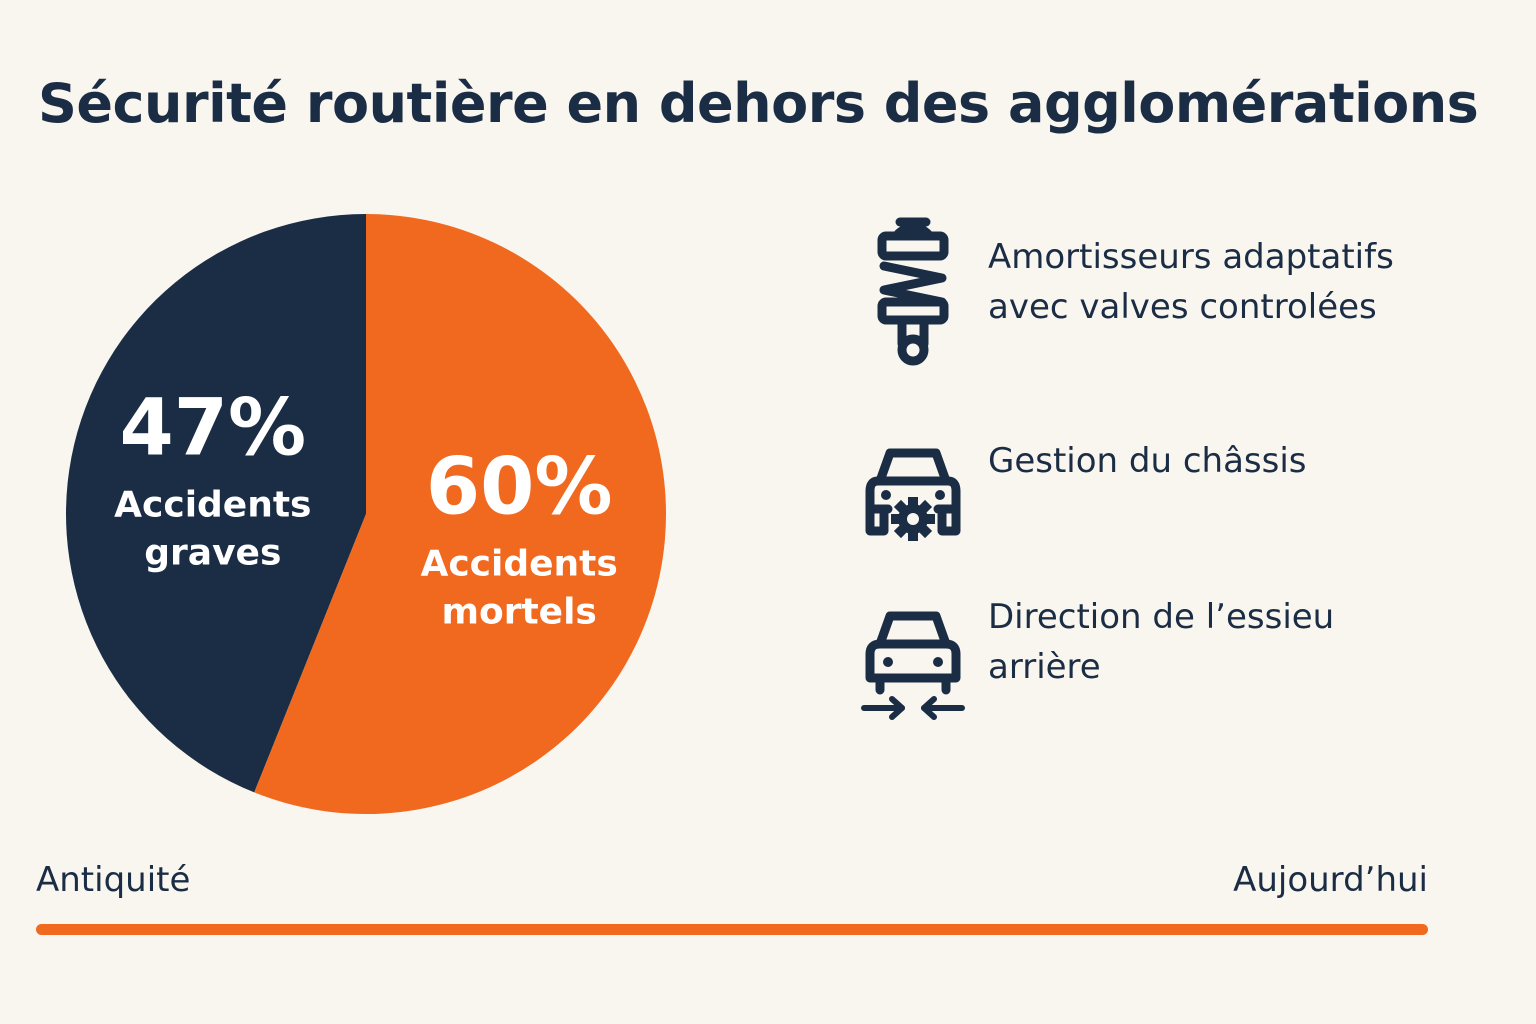  What do you see at coordinates (518, 612) in the screenshot?
I see `pie-category-label: mortels` at bounding box center [518, 612].